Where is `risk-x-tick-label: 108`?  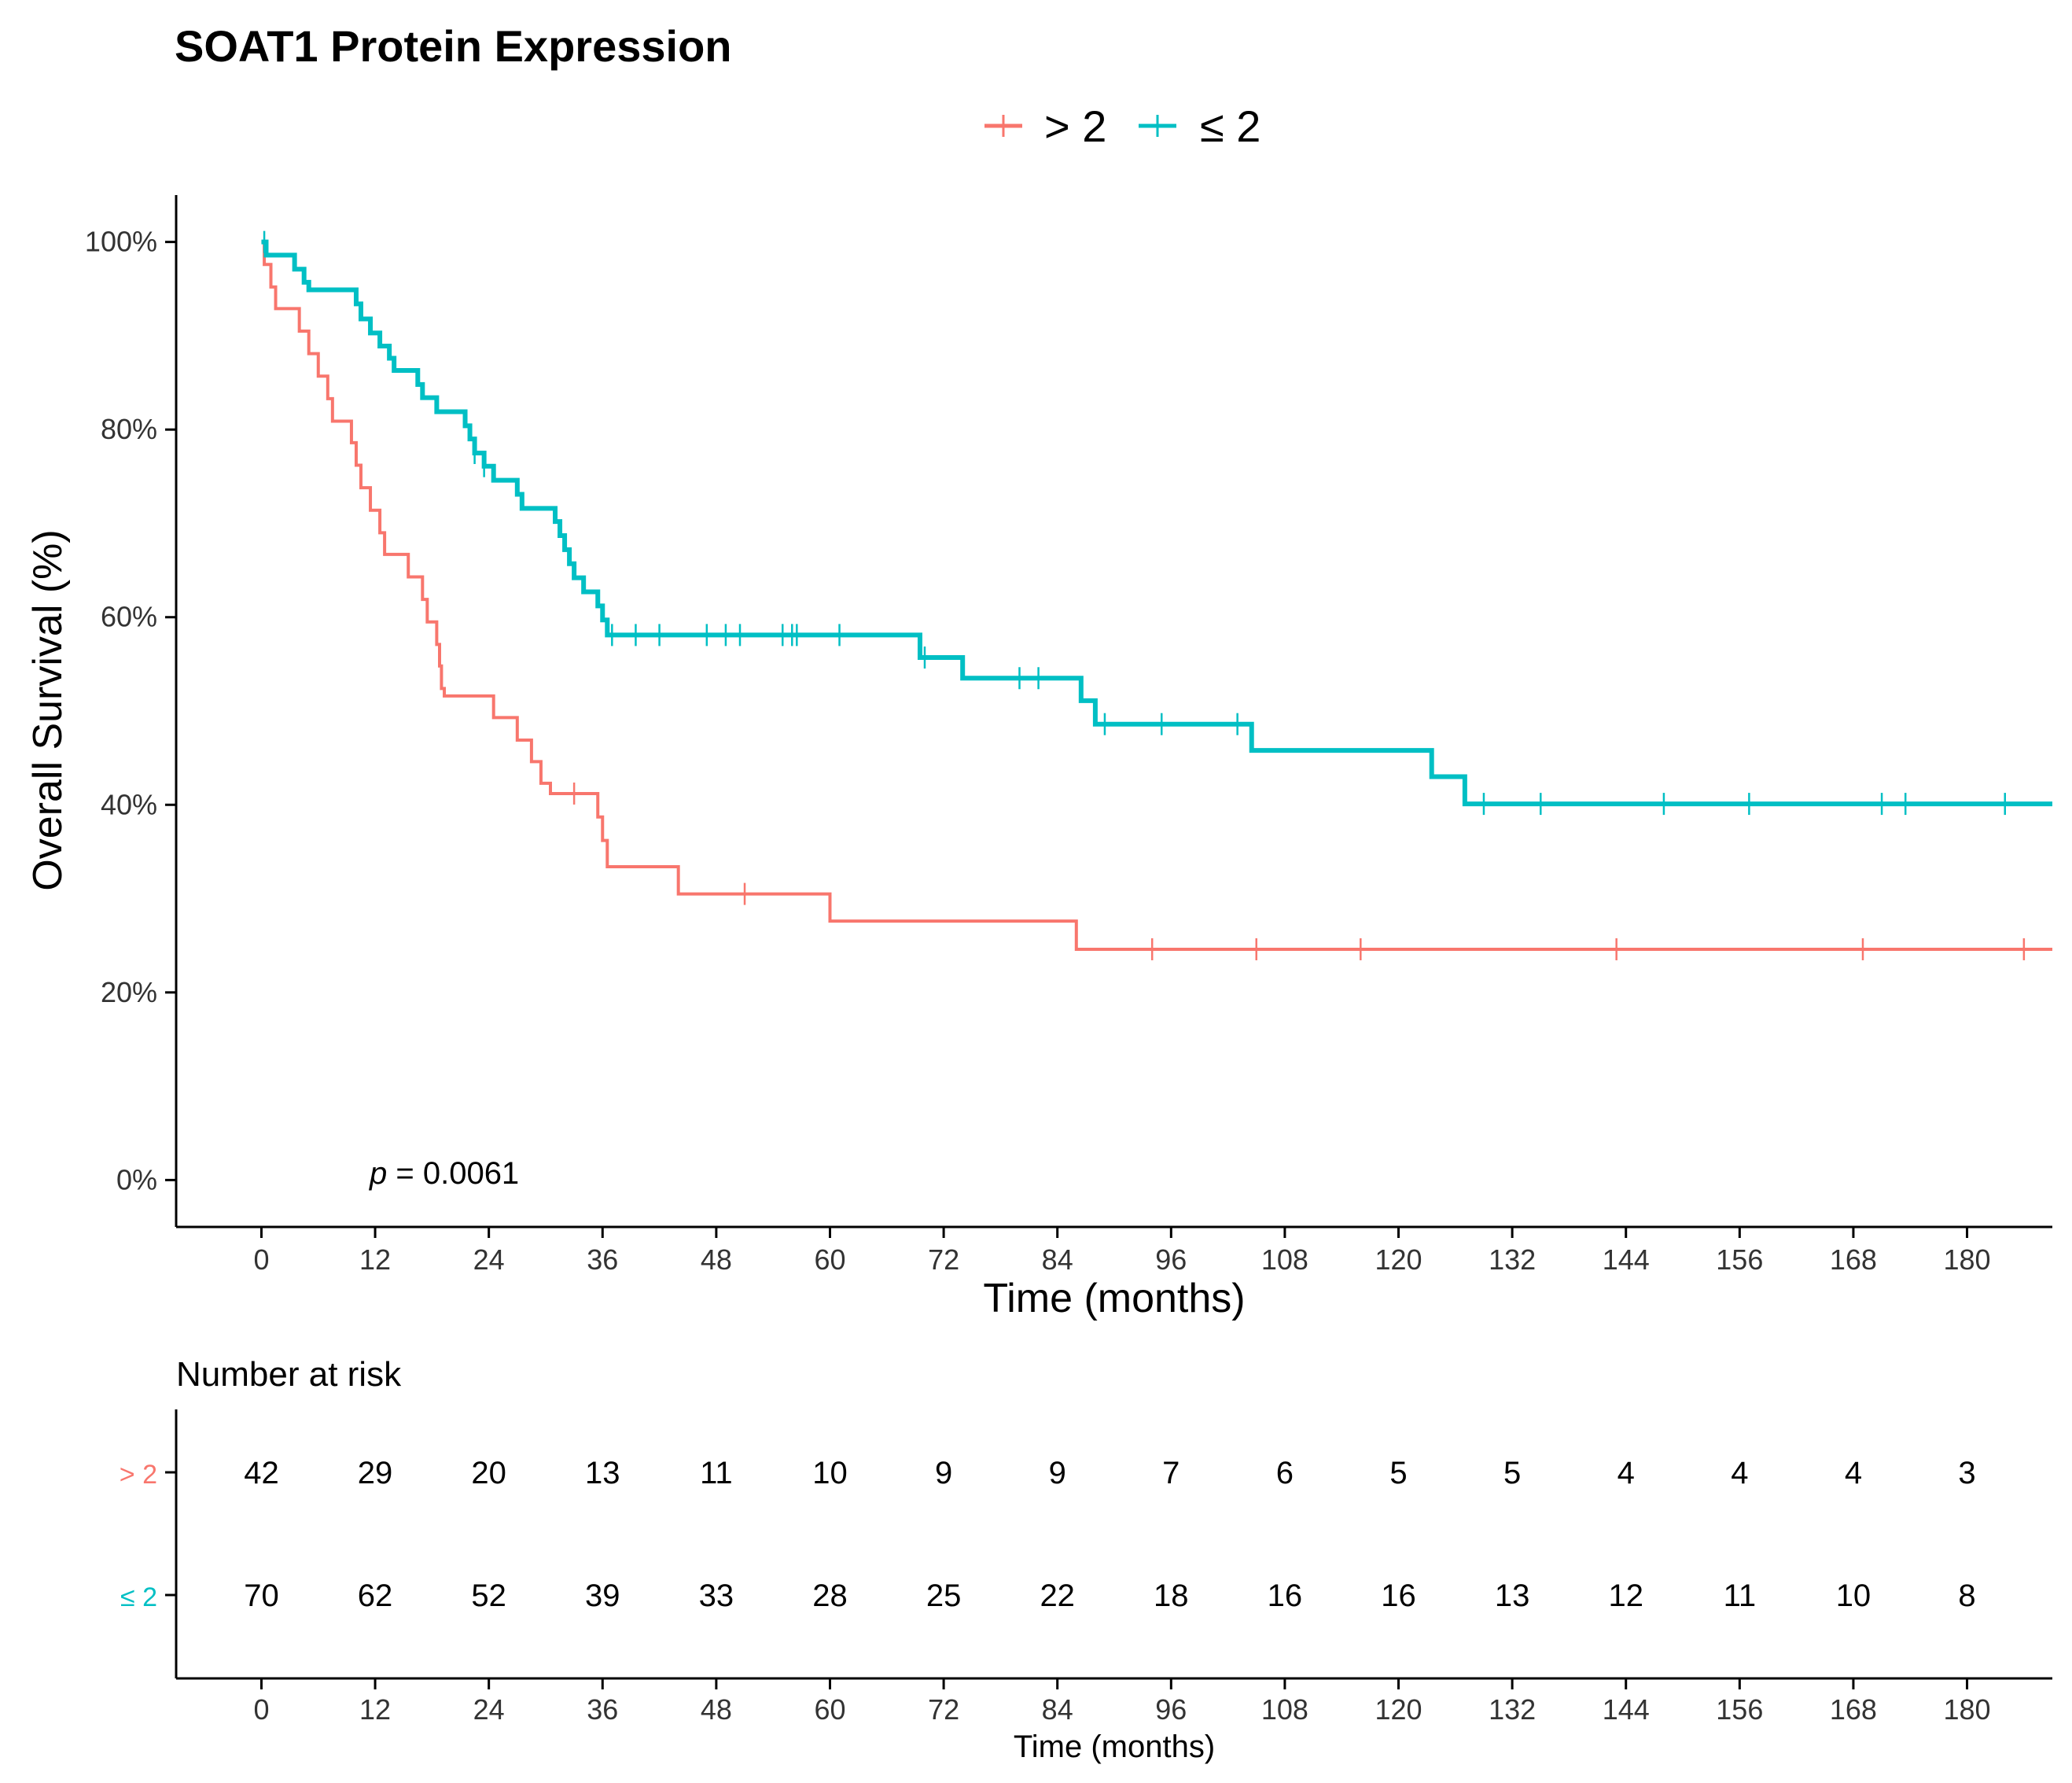
risk-x-tick-label: 108 is located at coordinates (1284, 1709).